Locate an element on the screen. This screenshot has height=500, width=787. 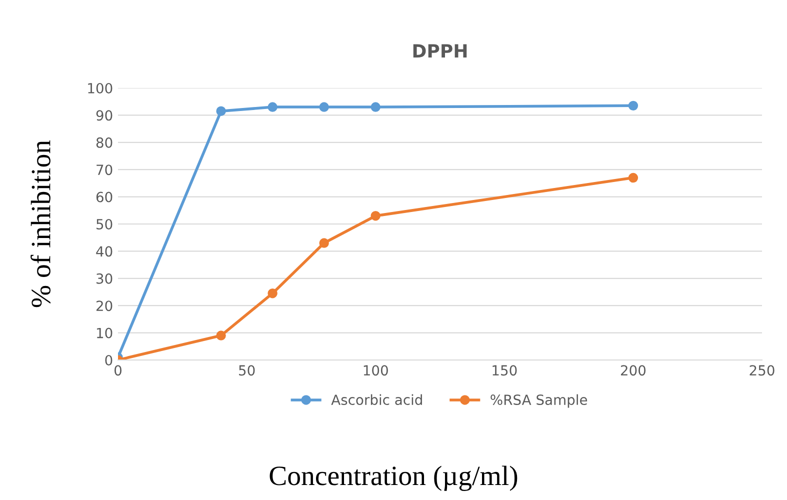
y-tick-label: 90 is located at coordinates (104, 115).